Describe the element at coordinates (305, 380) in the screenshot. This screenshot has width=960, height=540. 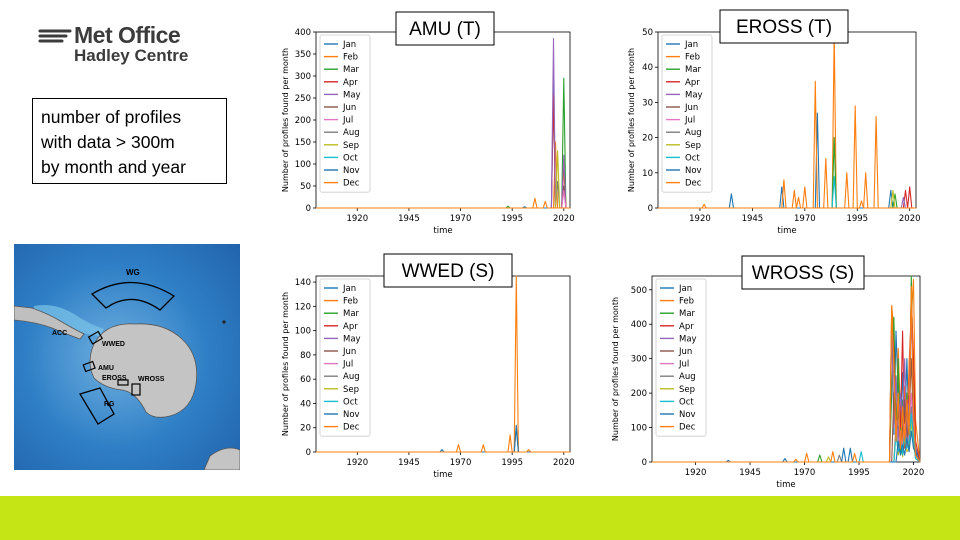
I see `y-tick-label: 60` at that location.